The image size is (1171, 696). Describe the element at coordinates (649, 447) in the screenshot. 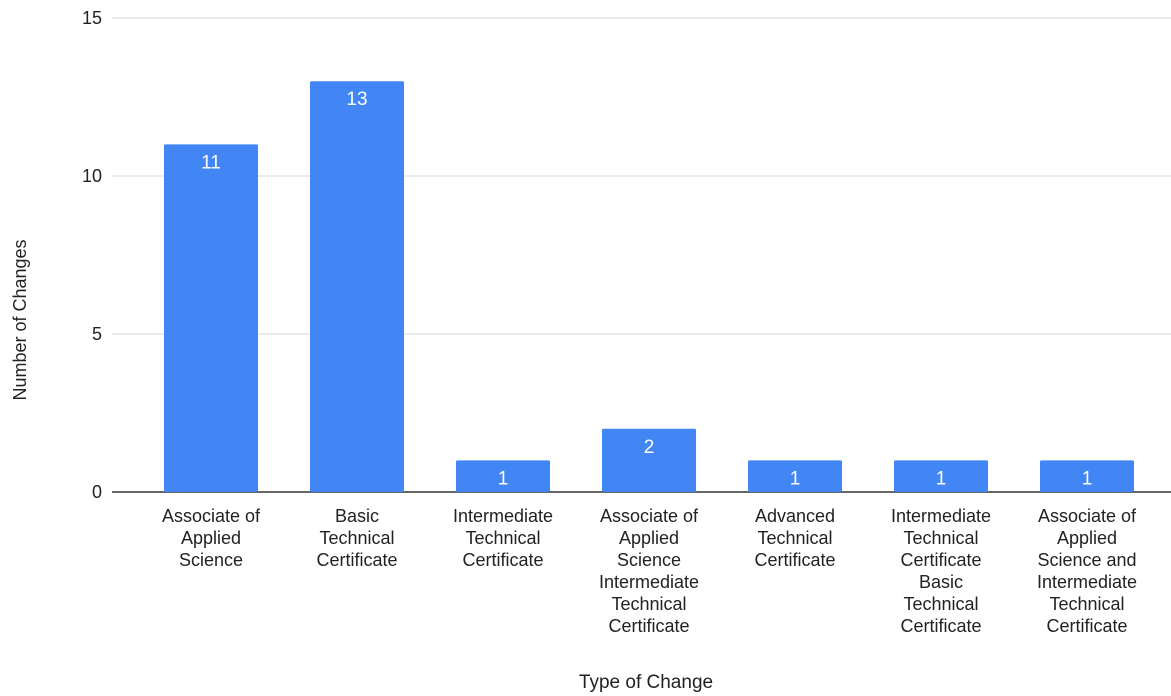

I see `data-label: 2` at that location.